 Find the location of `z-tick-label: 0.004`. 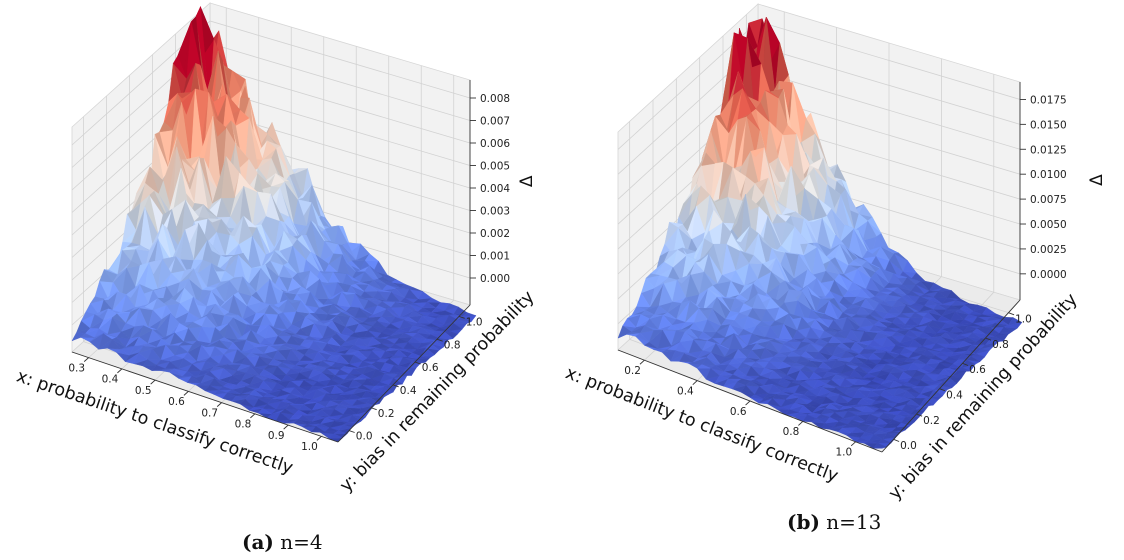

z-tick-label: 0.004 is located at coordinates (495, 189).